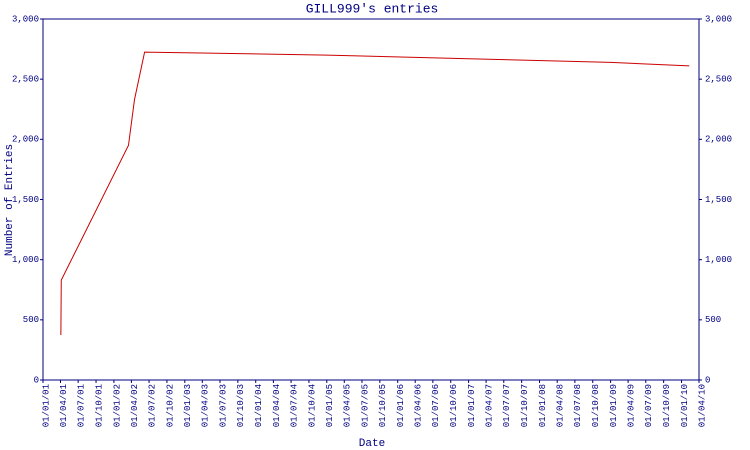 The height and width of the screenshot is (450, 750). I want to click on y2-tick-label: 3,000, so click(718, 19).